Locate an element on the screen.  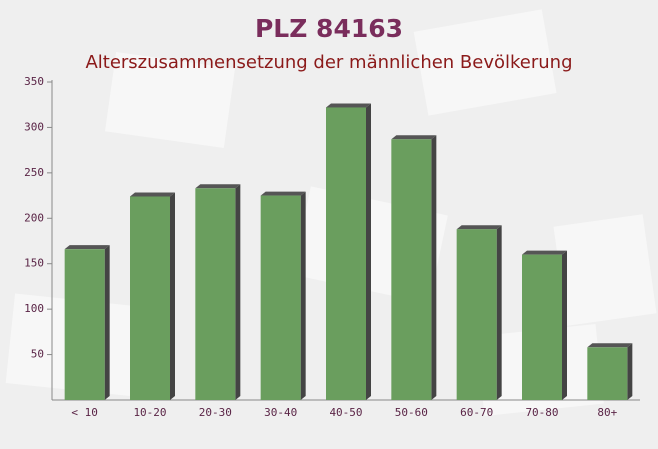
chart-title: PLZ 84163 is located at coordinates (329, 28).